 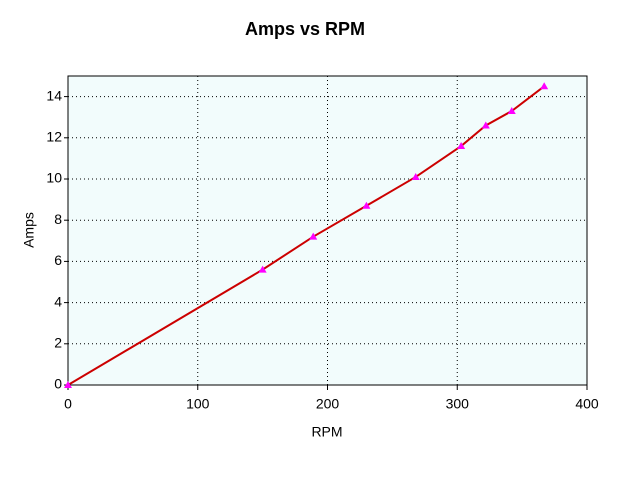 What do you see at coordinates (58, 219) in the screenshot?
I see `y-tick-label: 8` at bounding box center [58, 219].